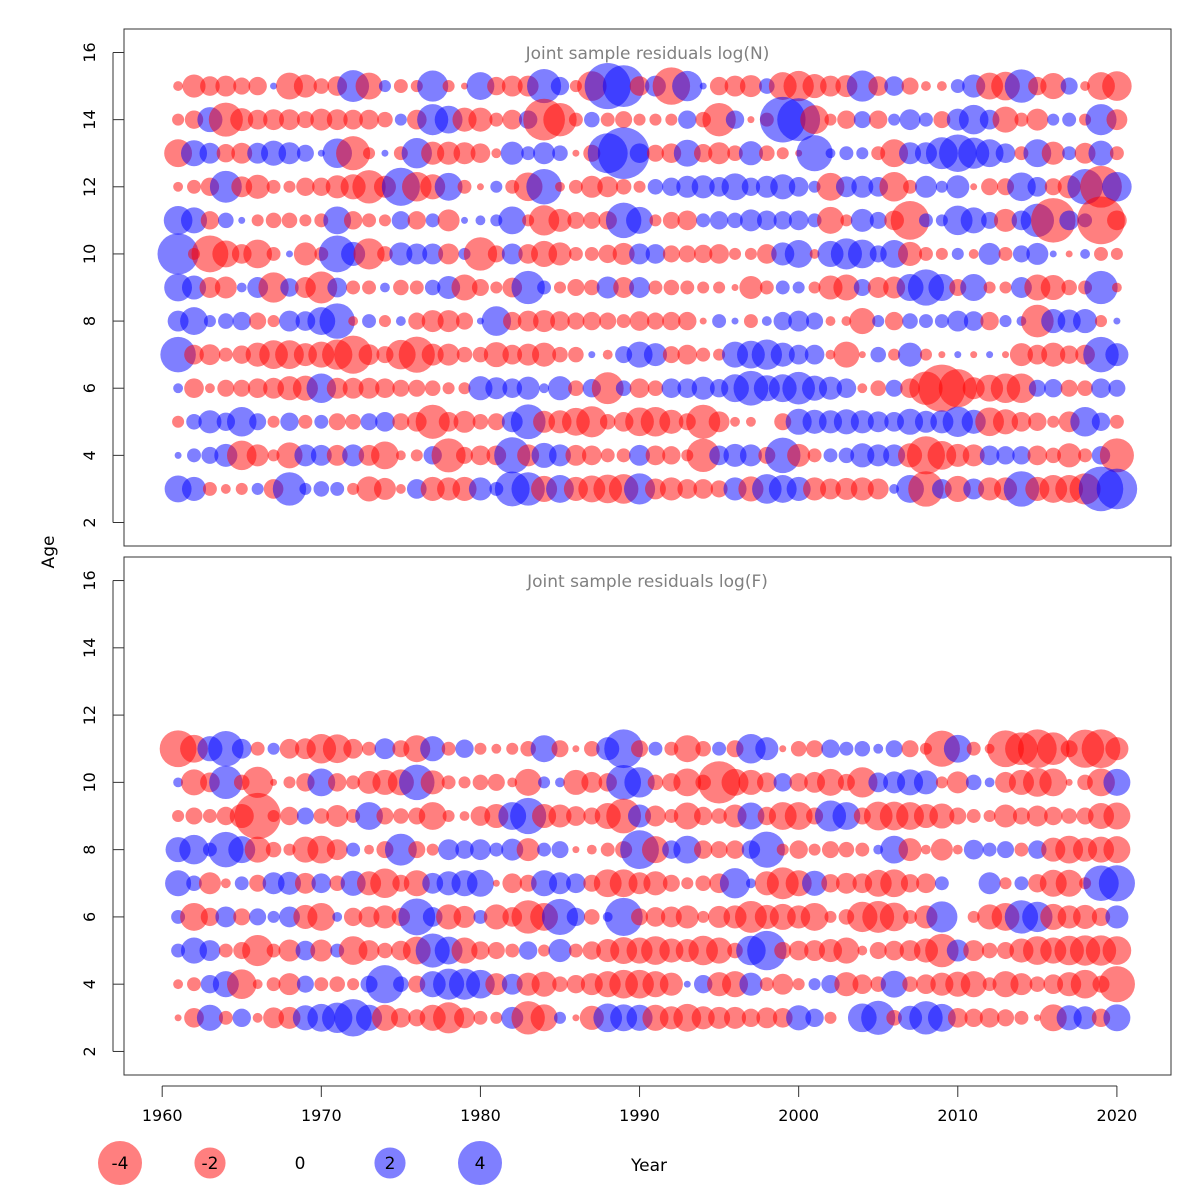 This screenshot has height=1204, width=1200. What do you see at coordinates (89, 715) in the screenshot?
I see `y-tick-label: 12` at bounding box center [89, 715].